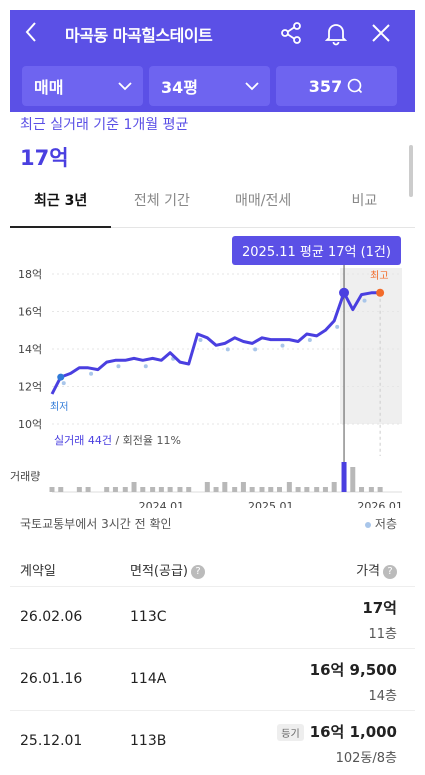  I want to click on tab-sale-lease: 매매/전세, so click(263, 201).